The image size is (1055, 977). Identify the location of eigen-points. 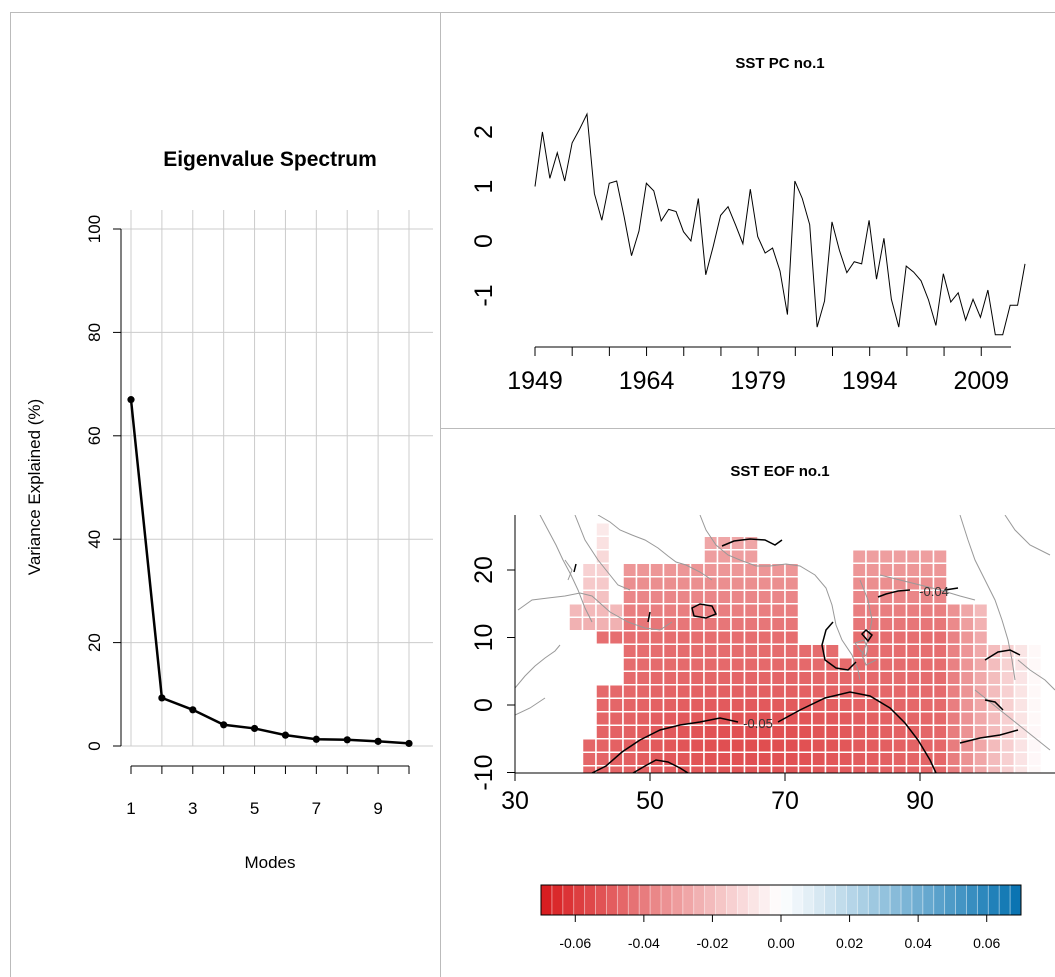
(270, 572).